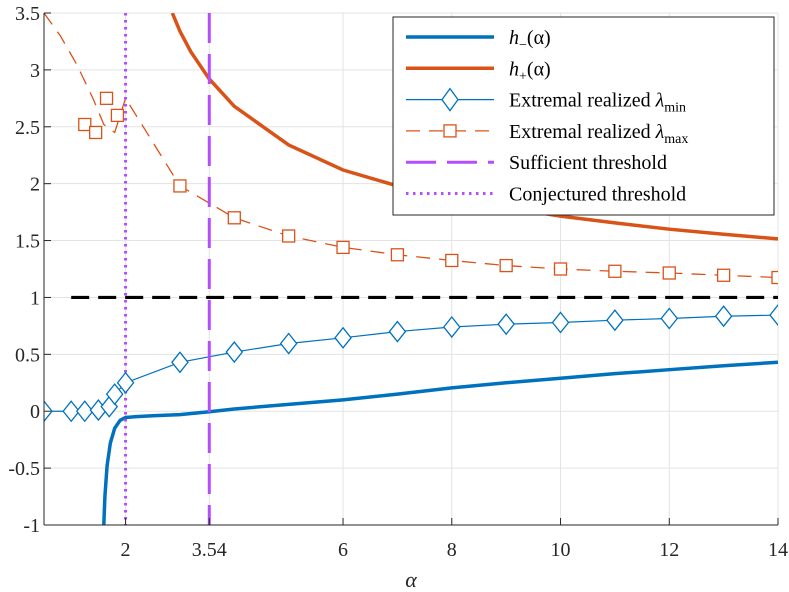 This screenshot has height=592, width=789. What do you see at coordinates (27, 14) in the screenshot?
I see `y-tick-label-9: 3.5` at bounding box center [27, 14].